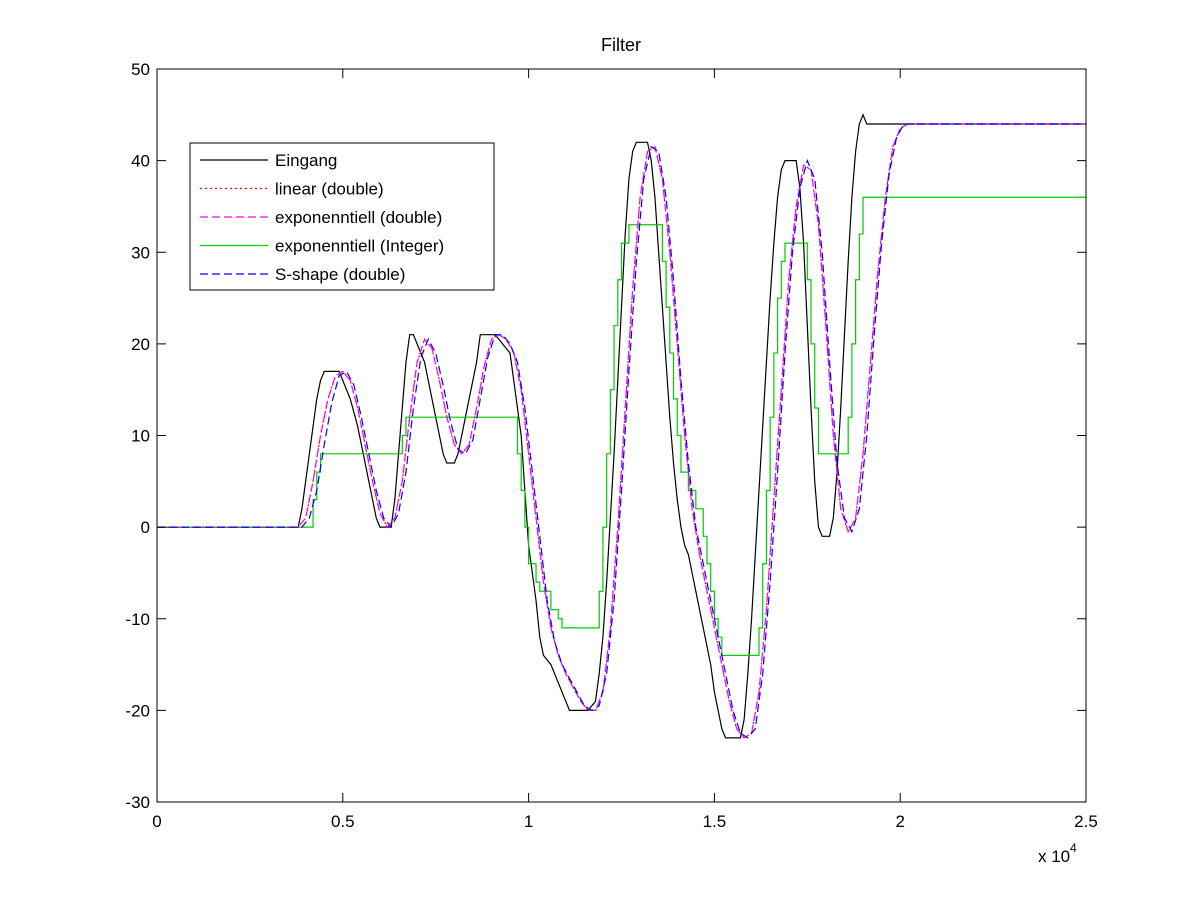  What do you see at coordinates (1086, 821) in the screenshot?
I see `x-tick-label: 2.5` at bounding box center [1086, 821].